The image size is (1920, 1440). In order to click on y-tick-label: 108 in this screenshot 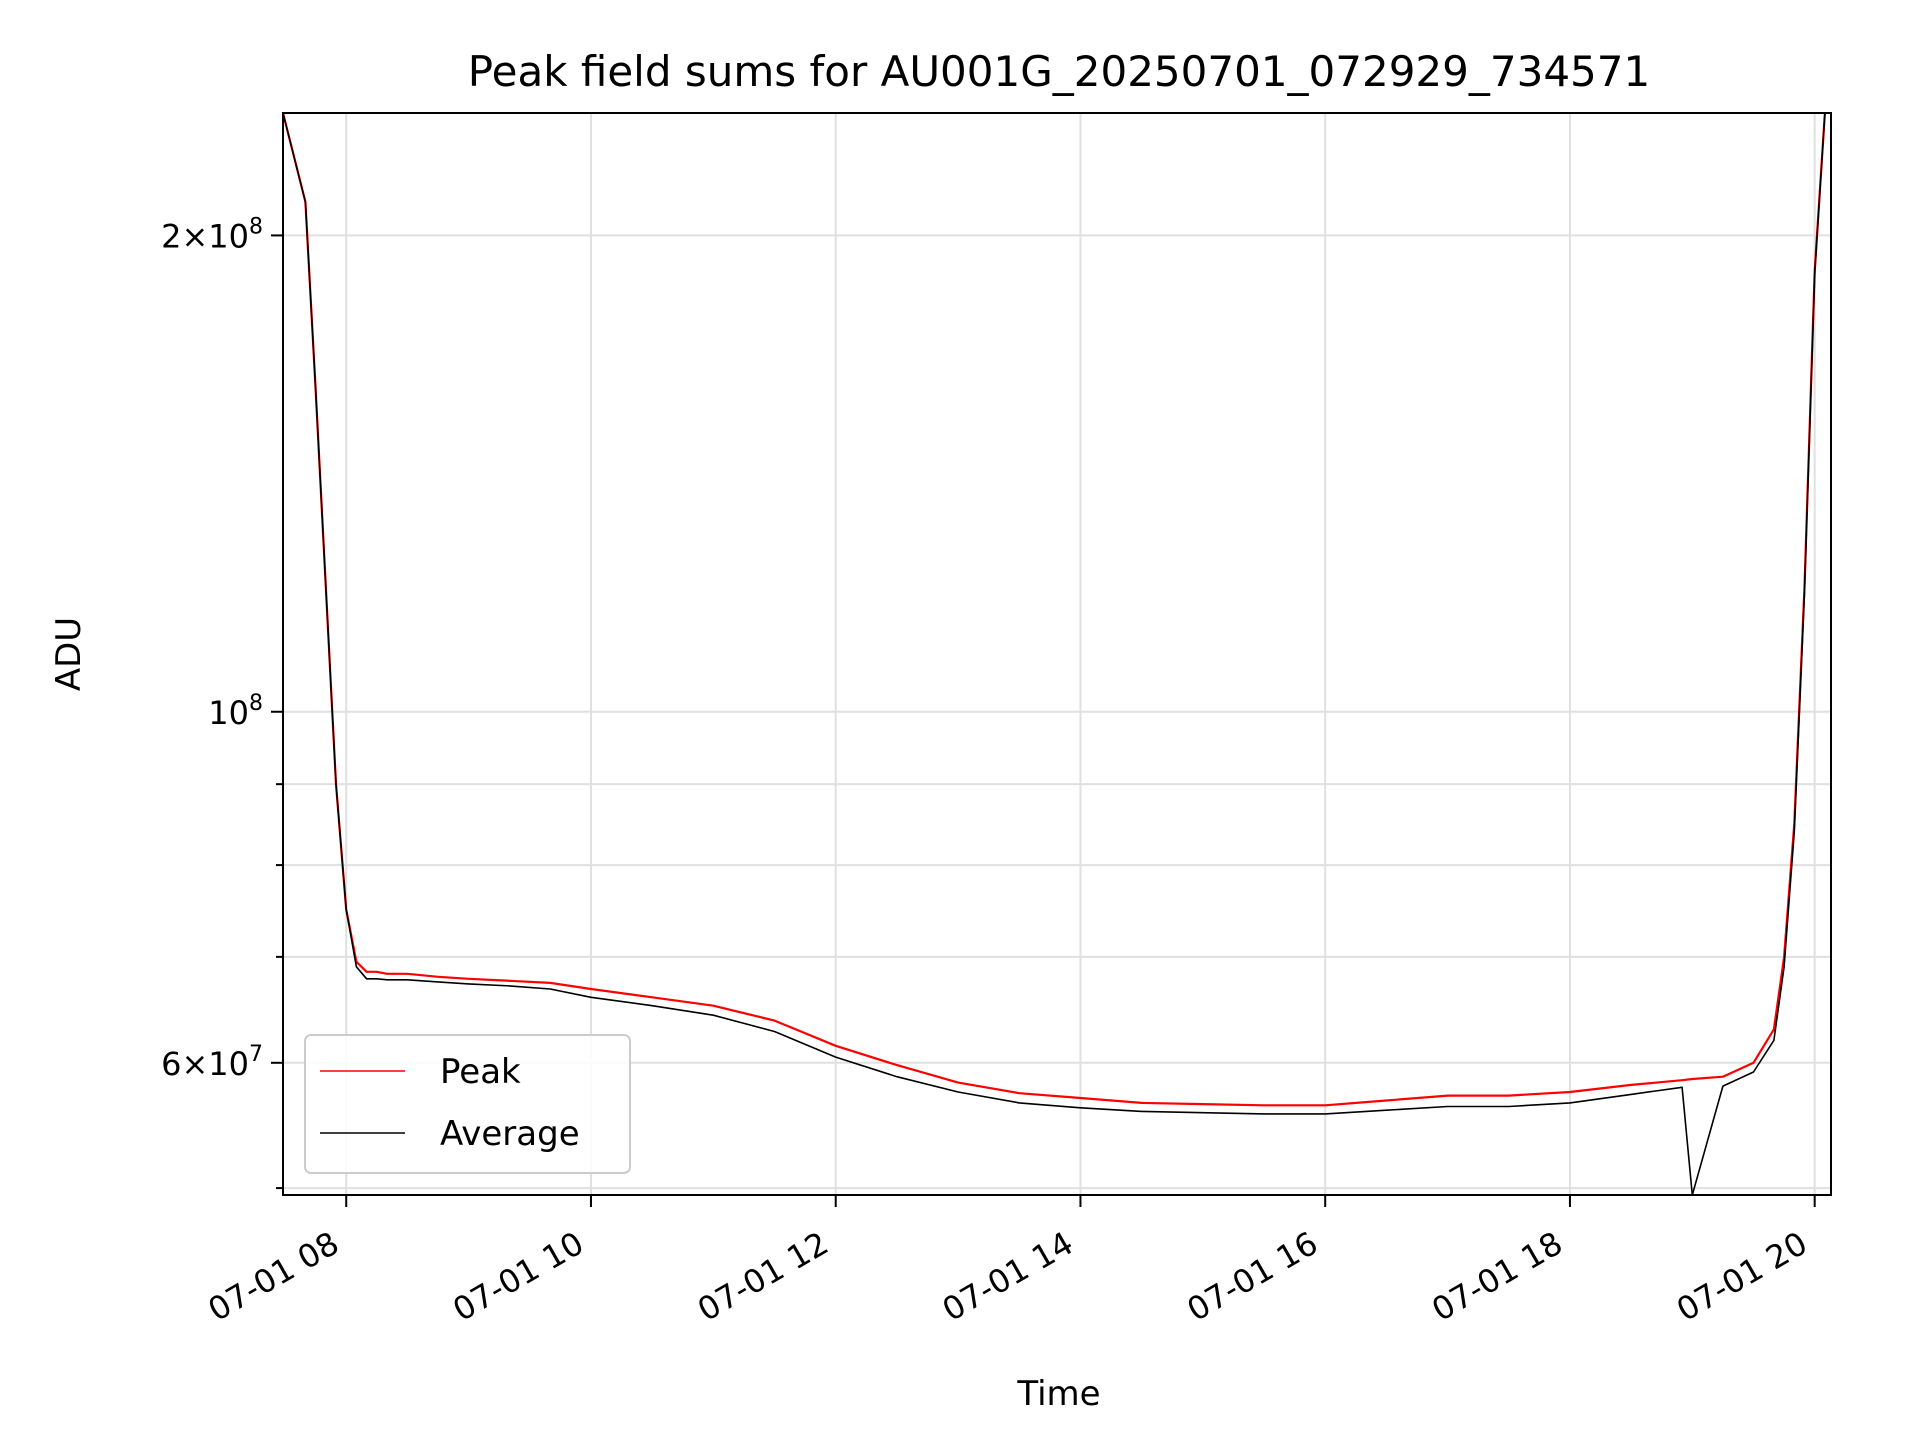, I will do `click(235, 711)`.